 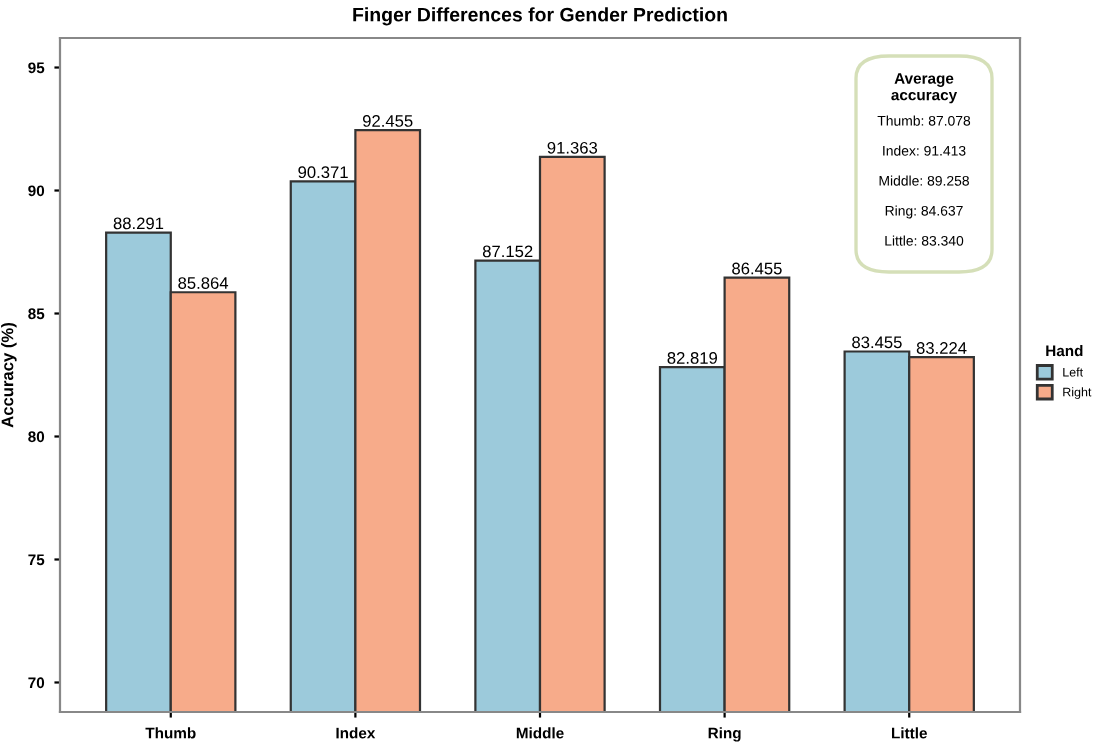 What do you see at coordinates (572, 147) in the screenshot?
I see `data-label: 91.363` at bounding box center [572, 147].